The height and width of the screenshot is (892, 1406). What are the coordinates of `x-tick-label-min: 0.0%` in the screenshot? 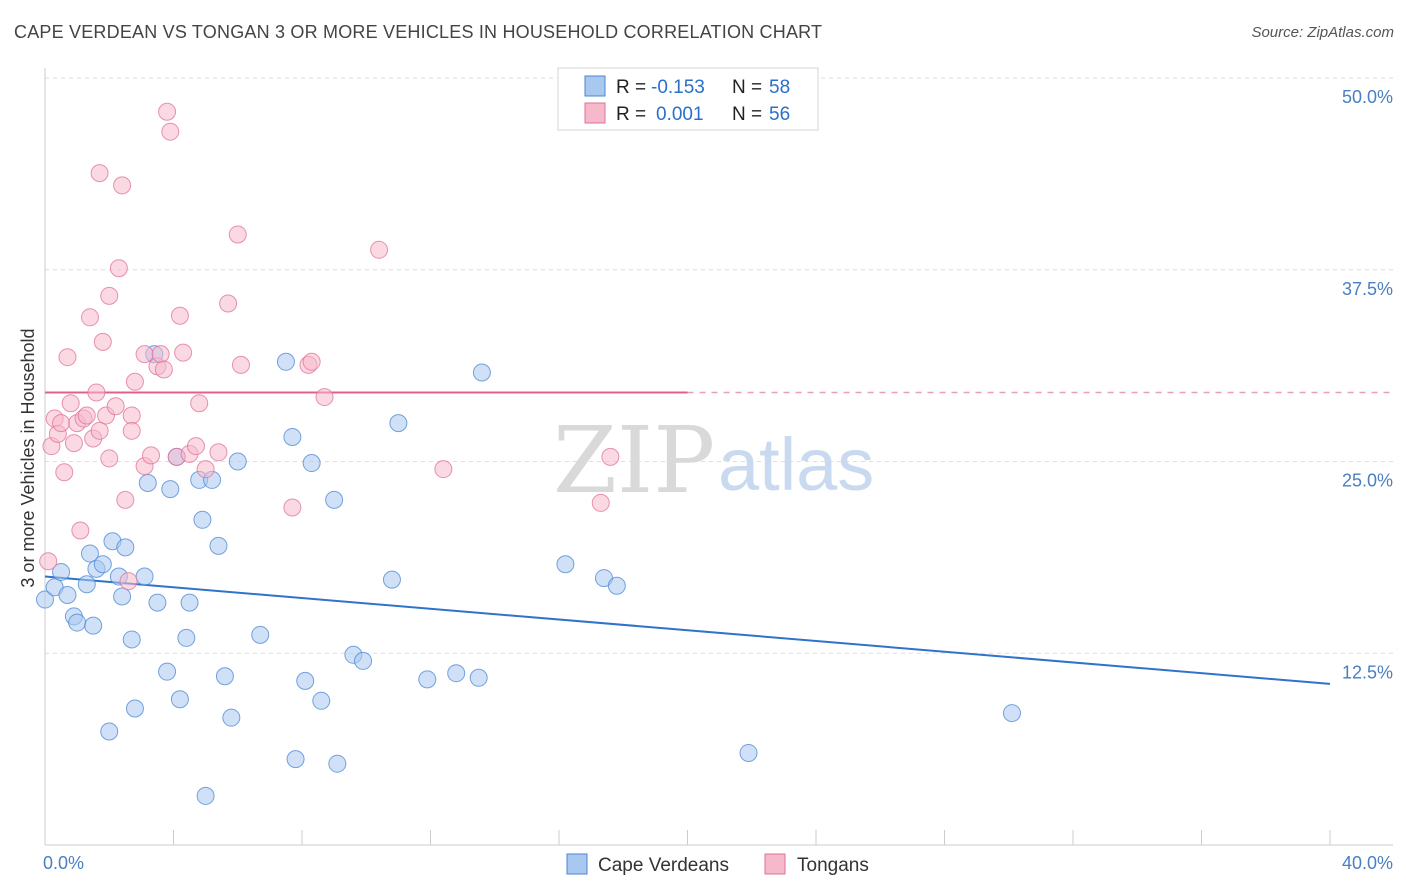 It's located at (63, 863).